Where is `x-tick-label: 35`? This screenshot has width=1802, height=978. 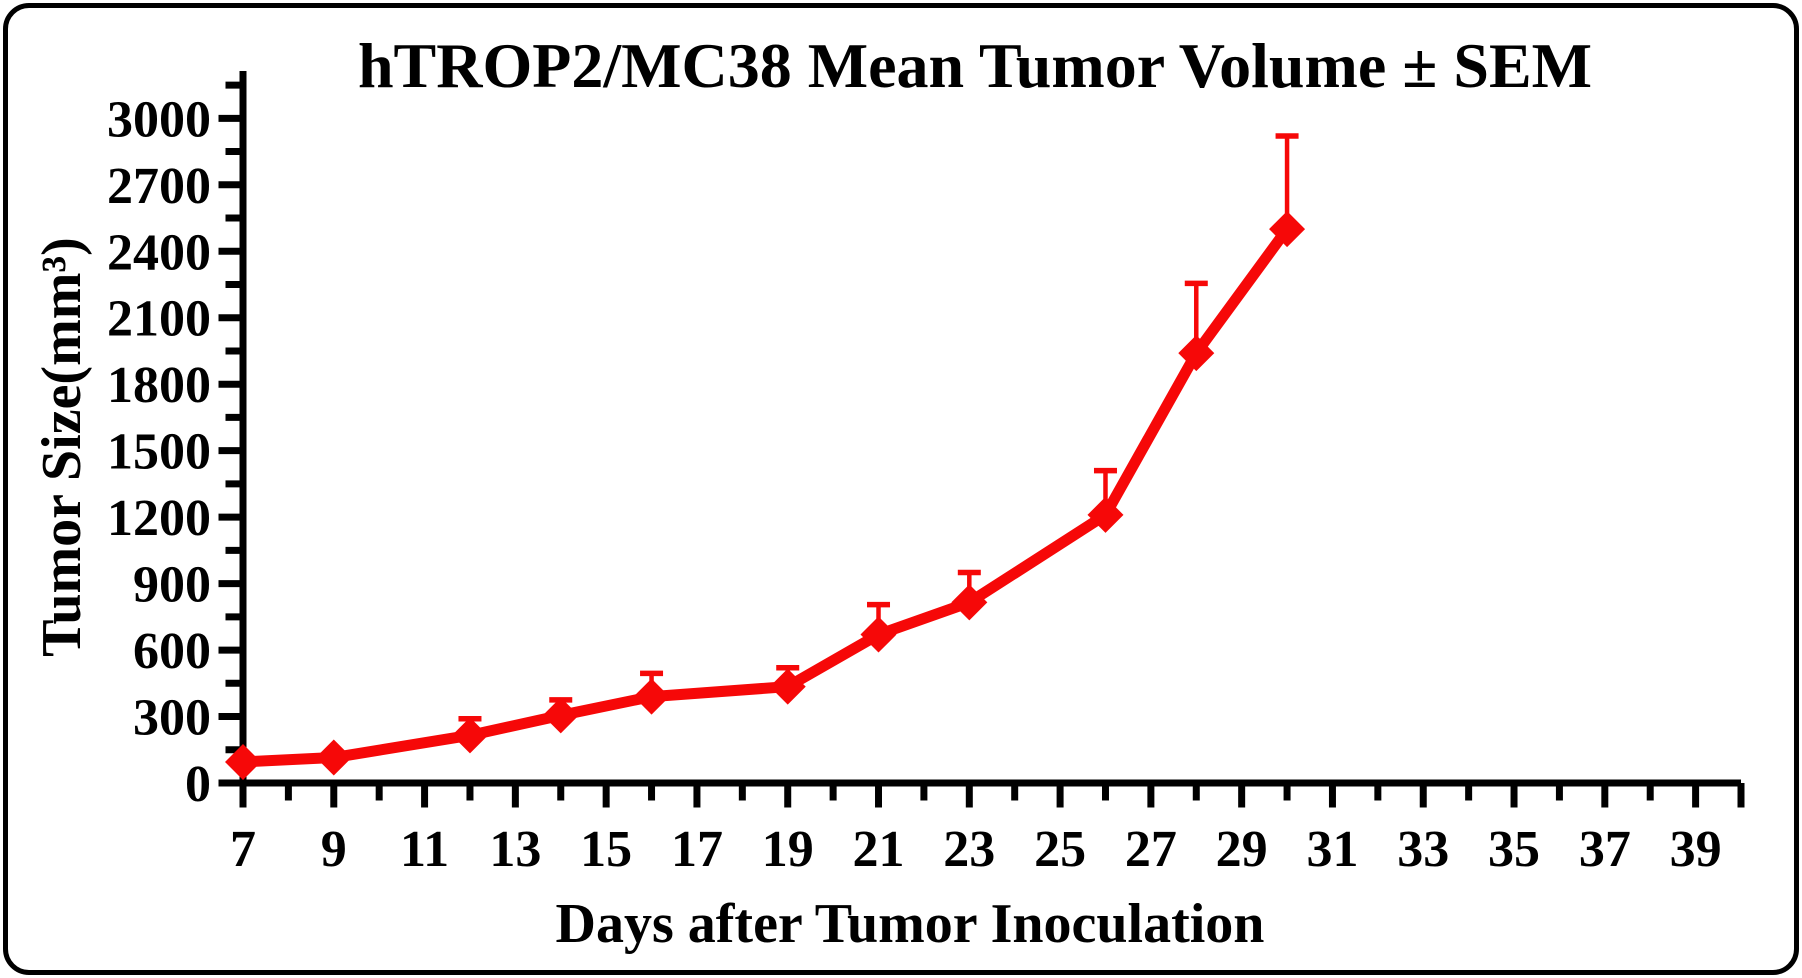 x-tick-label: 35 is located at coordinates (1514, 849).